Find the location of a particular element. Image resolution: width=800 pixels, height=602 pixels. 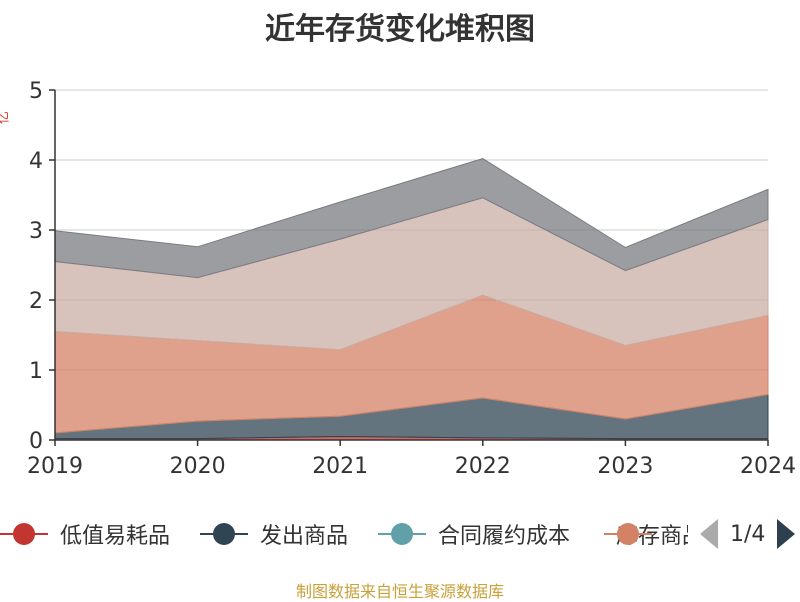

legend: 低值易耗品 发出商品 合同履约成本 库存商品 is located at coordinates (400, 534).